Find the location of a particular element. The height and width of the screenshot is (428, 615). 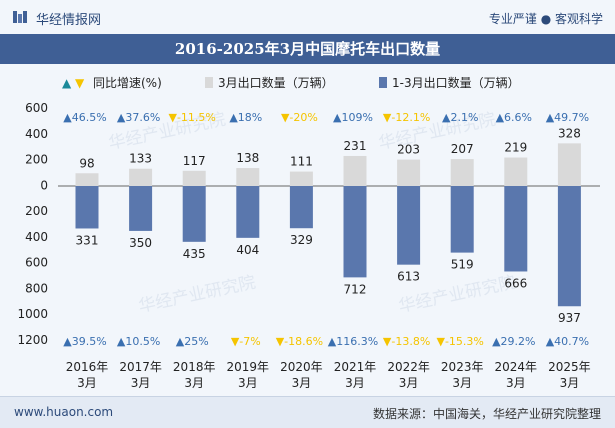

data-label-march: 231 is located at coordinates (355, 146).